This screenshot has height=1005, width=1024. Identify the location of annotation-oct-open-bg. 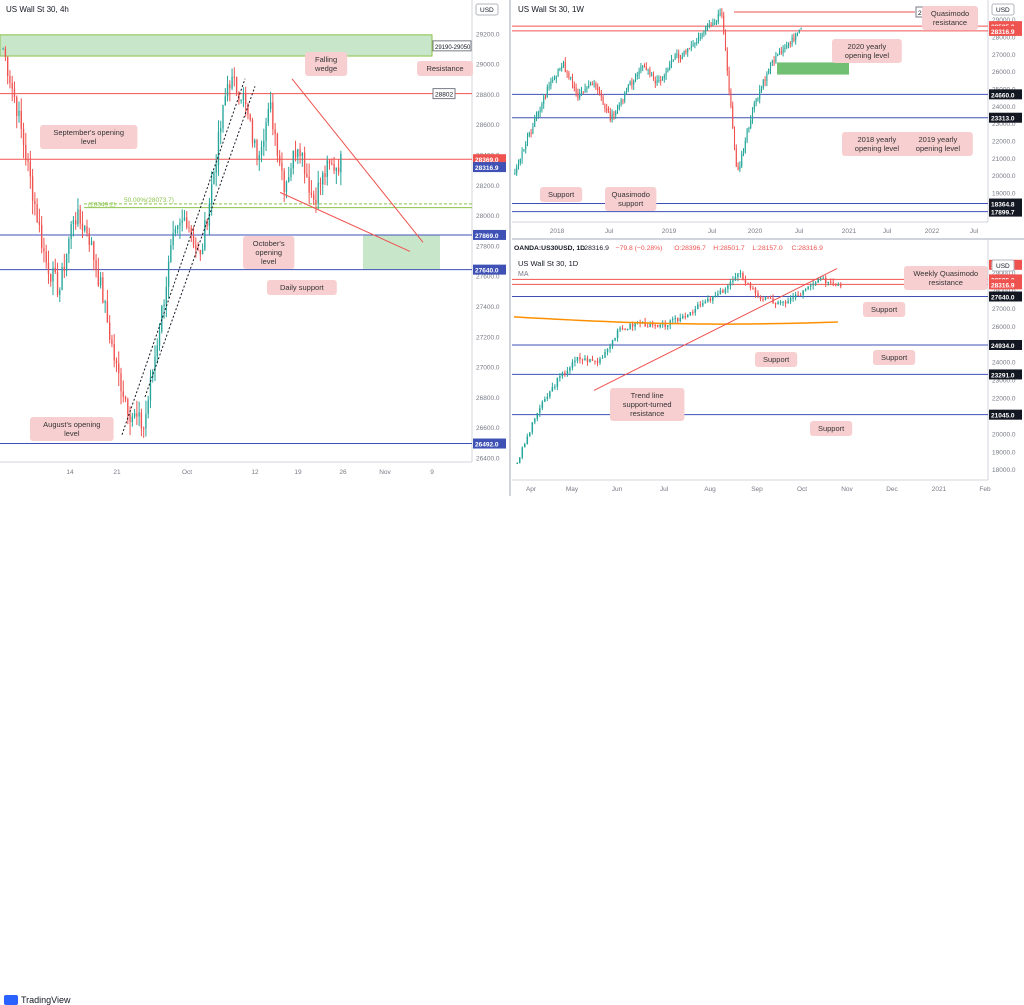
(269, 252).